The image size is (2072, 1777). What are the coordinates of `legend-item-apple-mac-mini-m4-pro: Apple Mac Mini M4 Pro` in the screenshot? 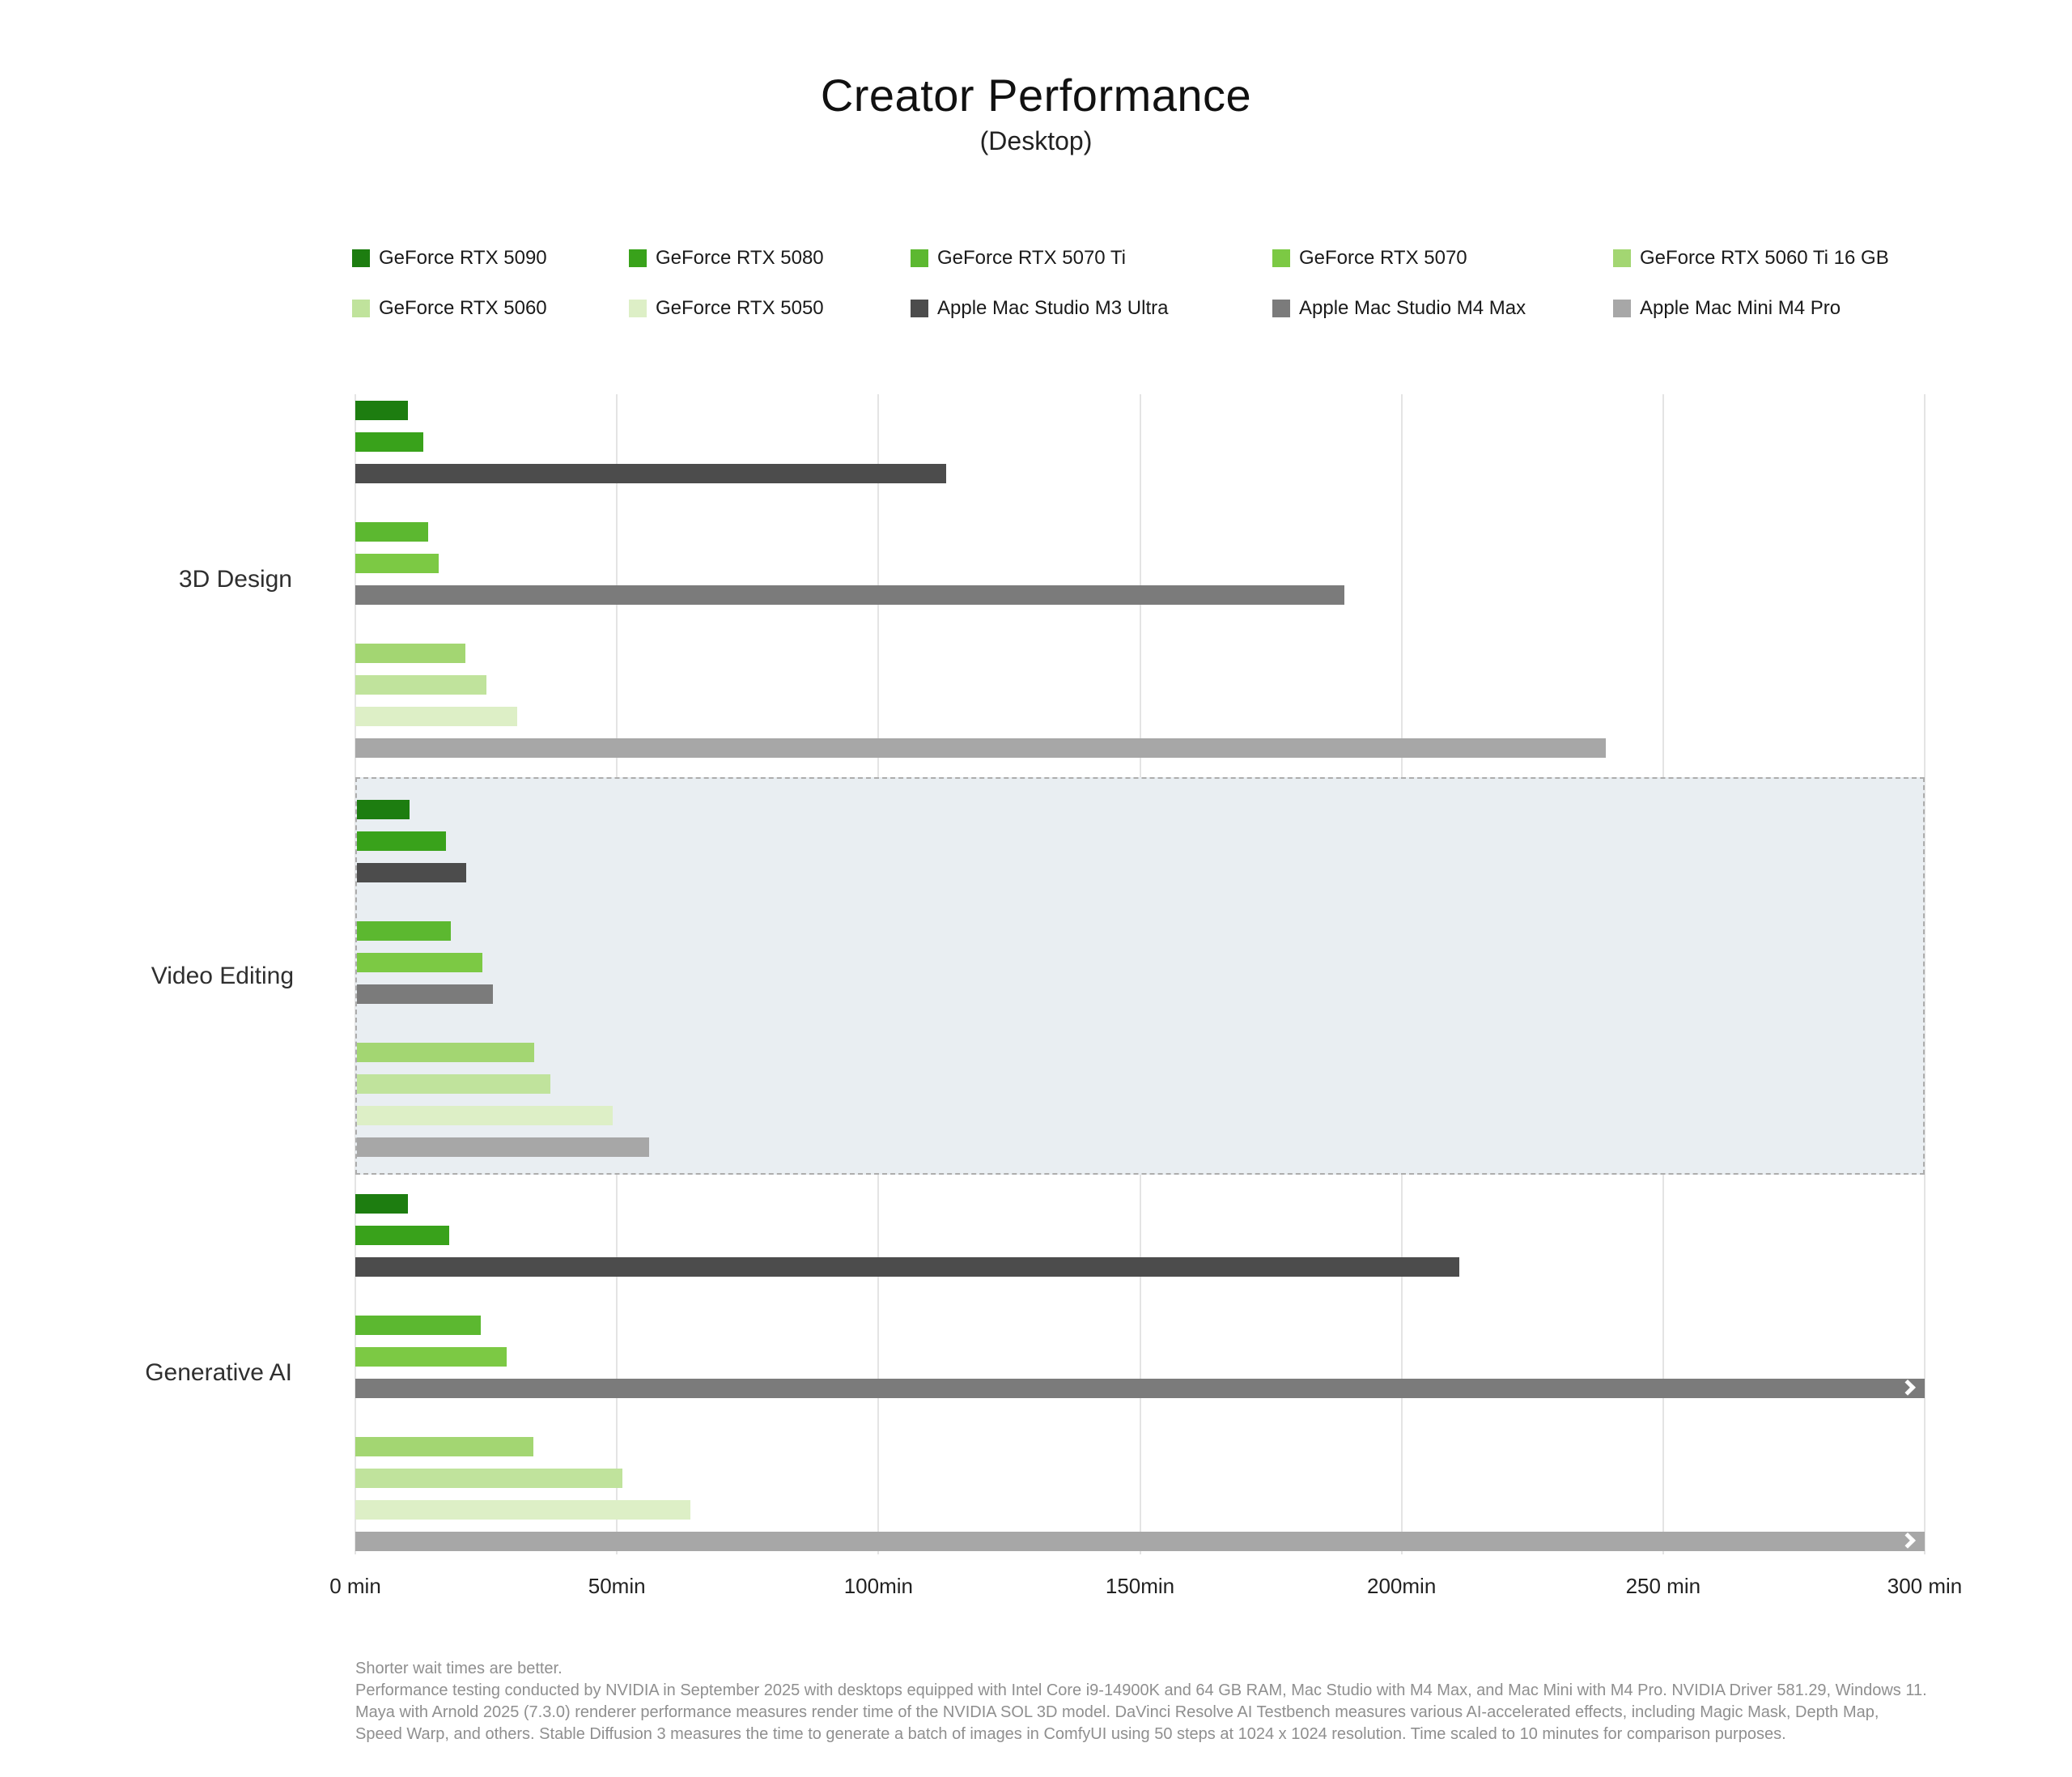 It's located at (1790, 308).